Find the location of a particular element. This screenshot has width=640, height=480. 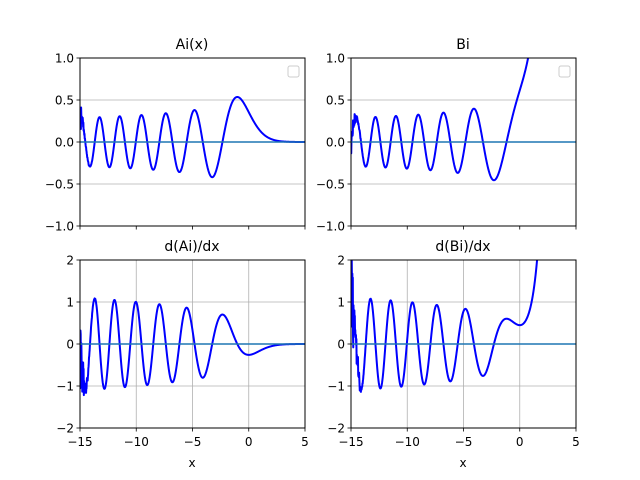

airy-ai-curve is located at coordinates (192, 137).